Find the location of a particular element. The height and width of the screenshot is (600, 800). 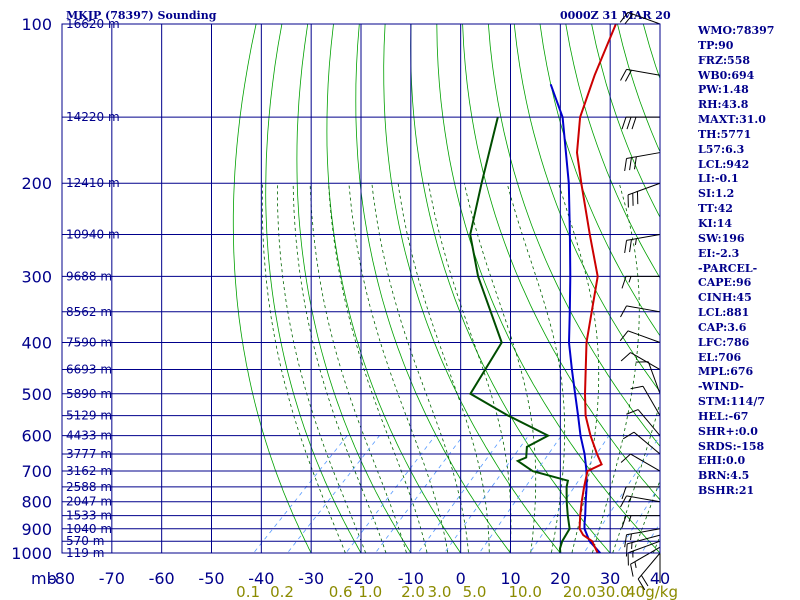

height-label: 7590 m is located at coordinates (89, 342).